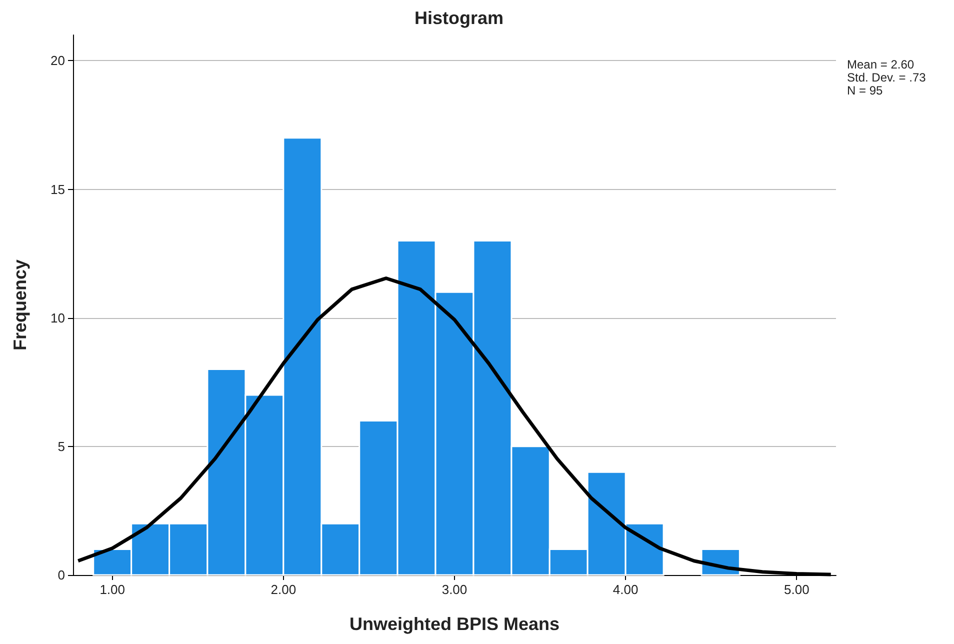  I want to click on x-tick-label: 2.00, so click(283, 589).